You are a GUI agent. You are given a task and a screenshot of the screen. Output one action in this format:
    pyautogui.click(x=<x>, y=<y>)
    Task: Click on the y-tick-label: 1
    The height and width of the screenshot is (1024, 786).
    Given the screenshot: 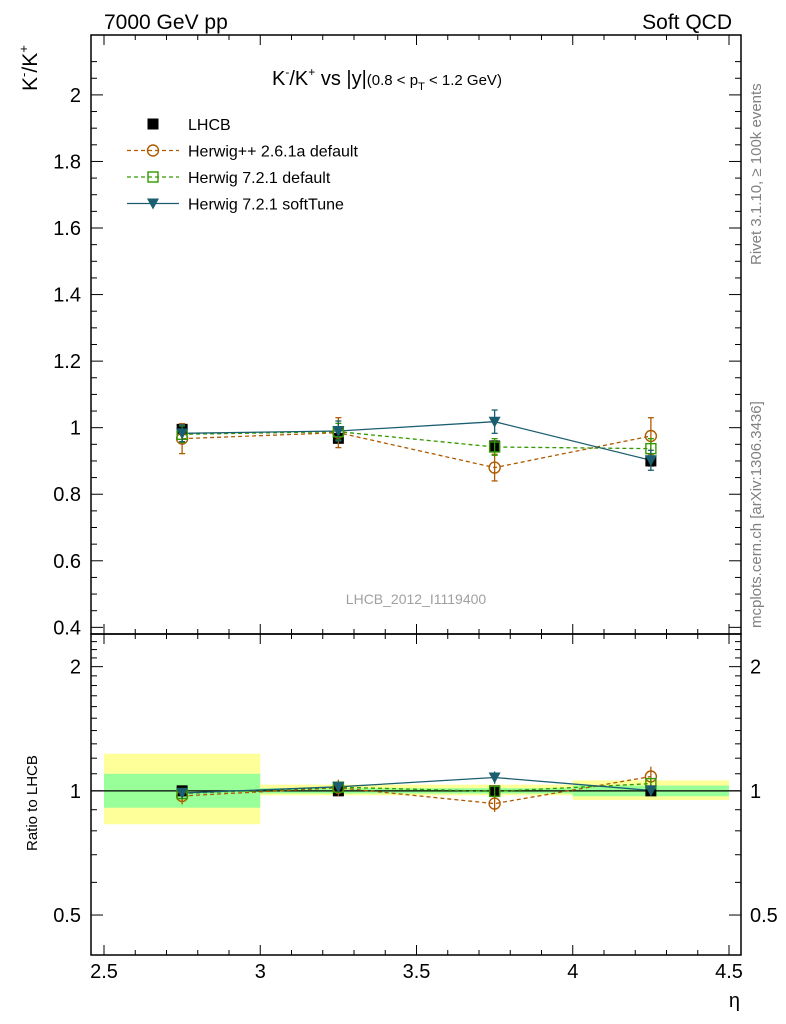 What is the action you would take?
    pyautogui.click(x=75, y=429)
    